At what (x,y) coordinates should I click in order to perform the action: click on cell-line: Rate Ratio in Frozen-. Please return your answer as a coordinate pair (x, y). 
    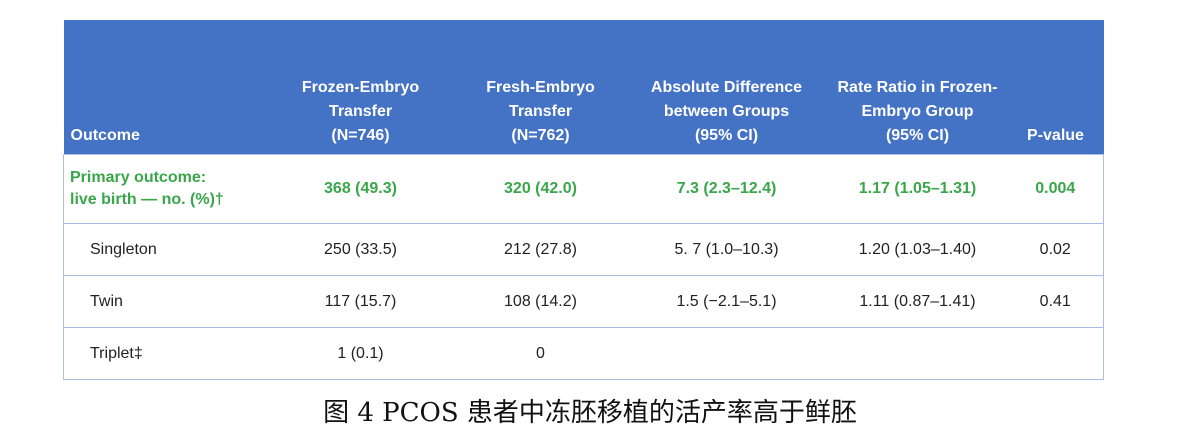
    Looking at the image, I should click on (917, 87).